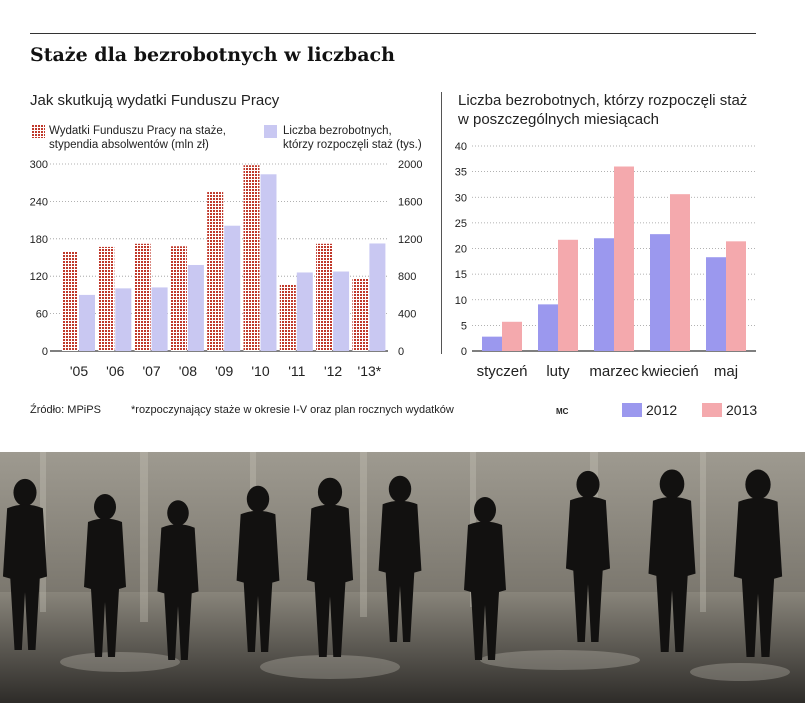  What do you see at coordinates (461, 173) in the screenshot?
I see `y-tick-label: 35` at bounding box center [461, 173].